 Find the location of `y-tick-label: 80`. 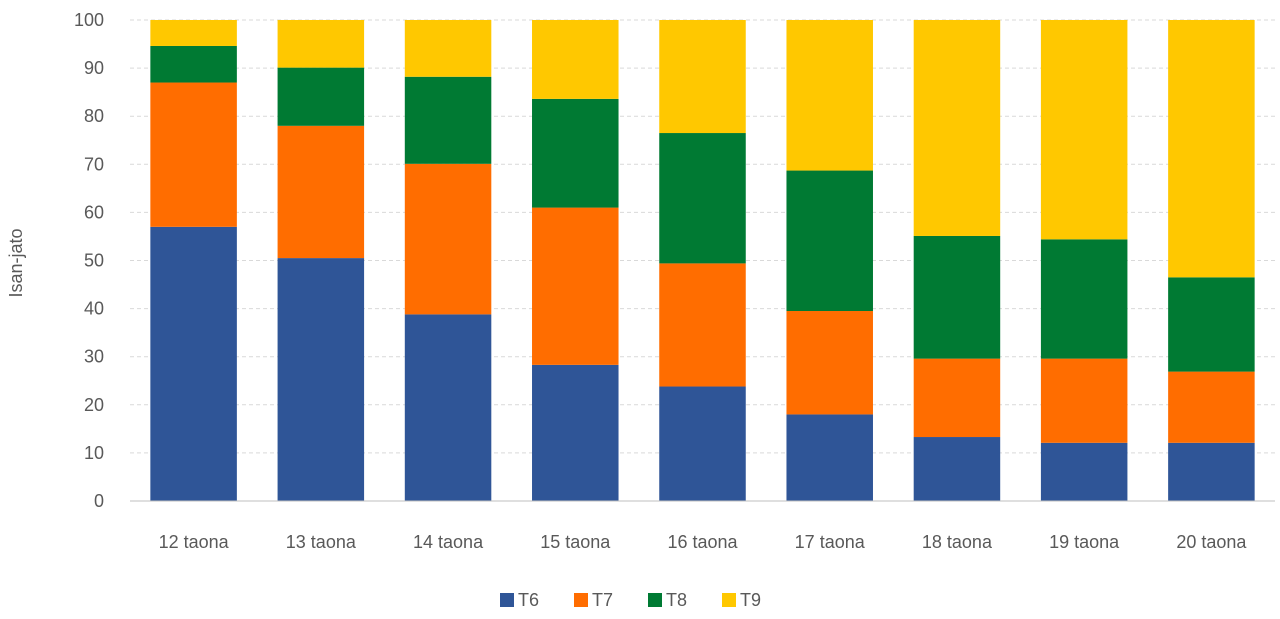

y-tick-label: 80 is located at coordinates (94, 116).